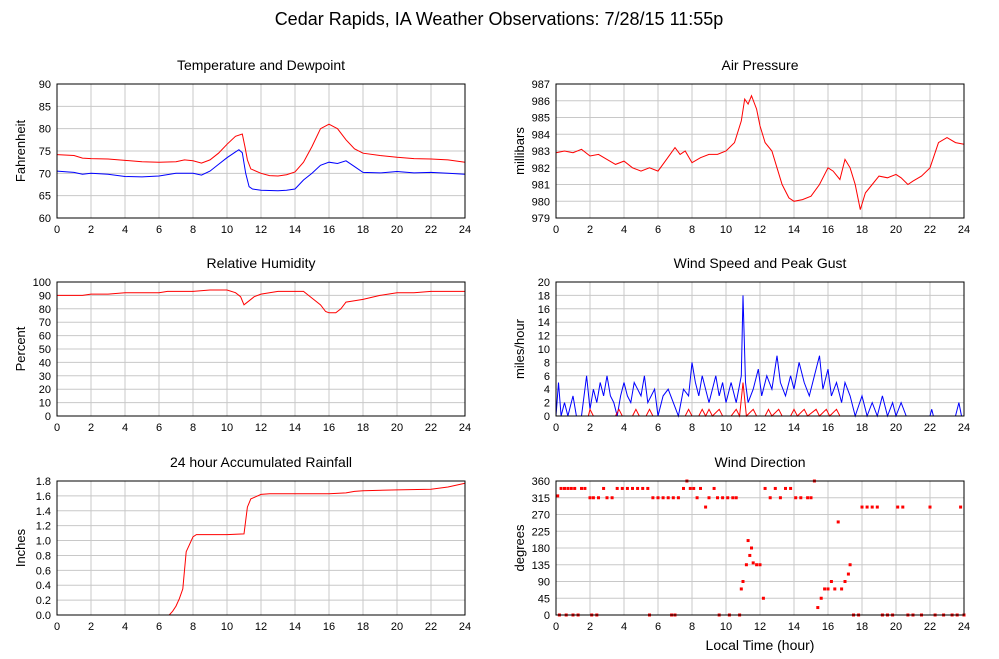  What do you see at coordinates (759, 462) in the screenshot?
I see `chart-title: Wind Direction` at bounding box center [759, 462].